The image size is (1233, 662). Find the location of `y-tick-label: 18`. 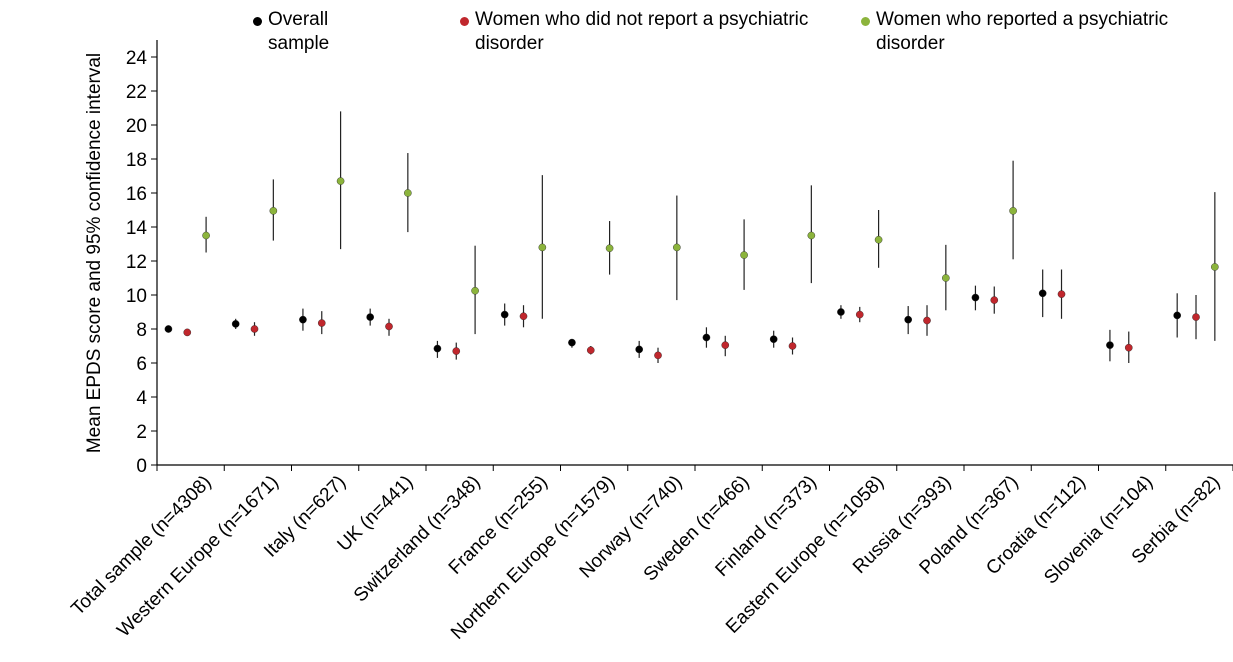

y-tick-label: 18 is located at coordinates (136, 160).